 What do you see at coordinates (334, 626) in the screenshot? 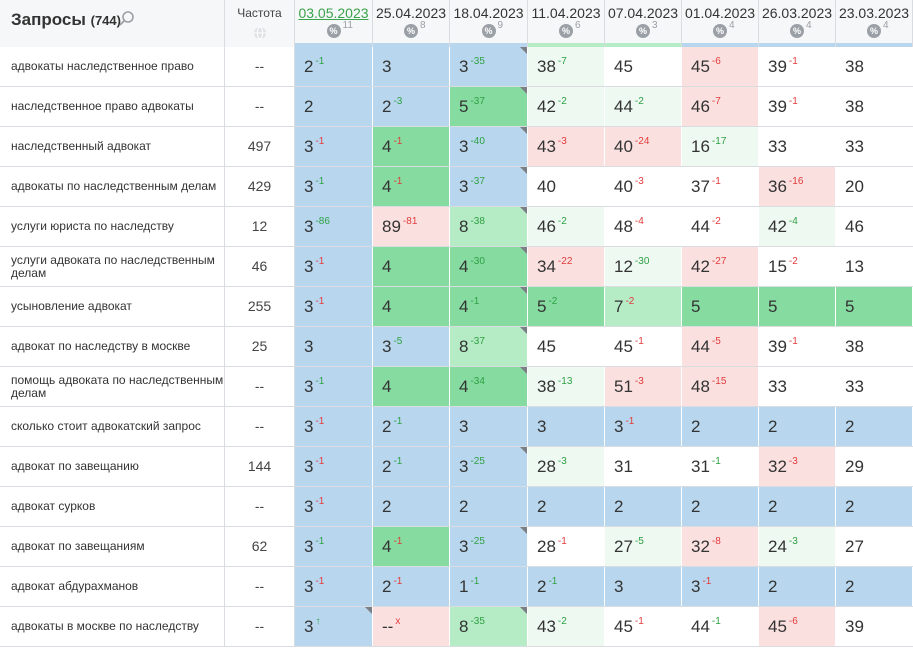
I see `position-cell: 3 ↑` at bounding box center [334, 626].